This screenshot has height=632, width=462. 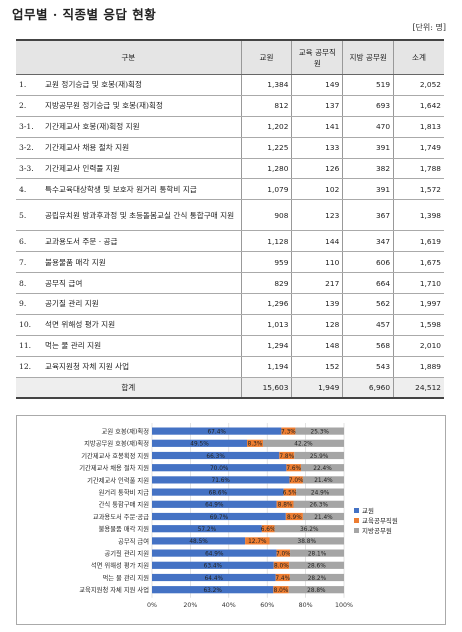 I want to click on table-row: 9. 공기질 관리 지원 1,296 139 562 1,997, so click(x=230, y=304).